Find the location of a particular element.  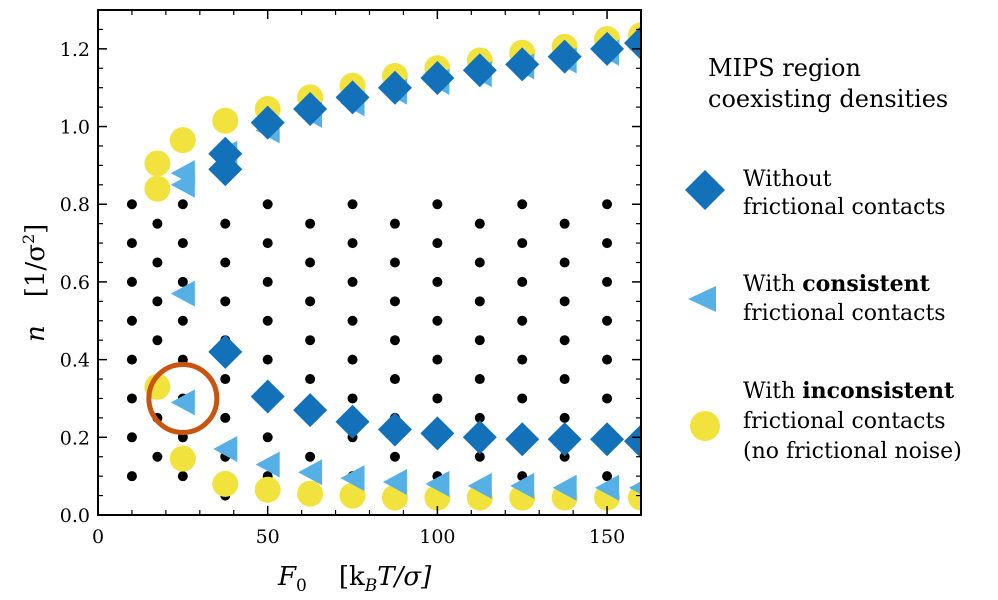

svg-text: n[1/σ2] is located at coordinates (35, 283).